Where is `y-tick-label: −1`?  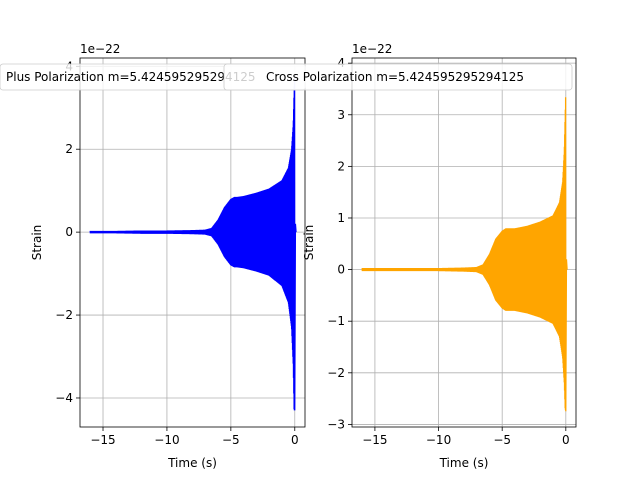
y-tick-label: −1 is located at coordinates (336, 321).